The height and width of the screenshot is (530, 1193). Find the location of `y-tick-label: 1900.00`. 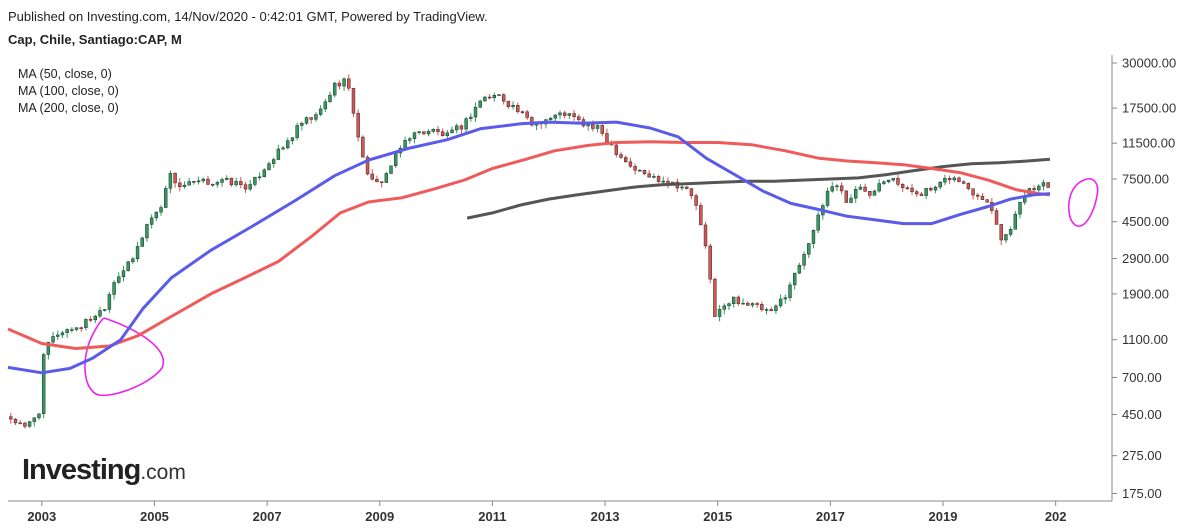

y-tick-label: 1900.00 is located at coordinates (1145, 293).